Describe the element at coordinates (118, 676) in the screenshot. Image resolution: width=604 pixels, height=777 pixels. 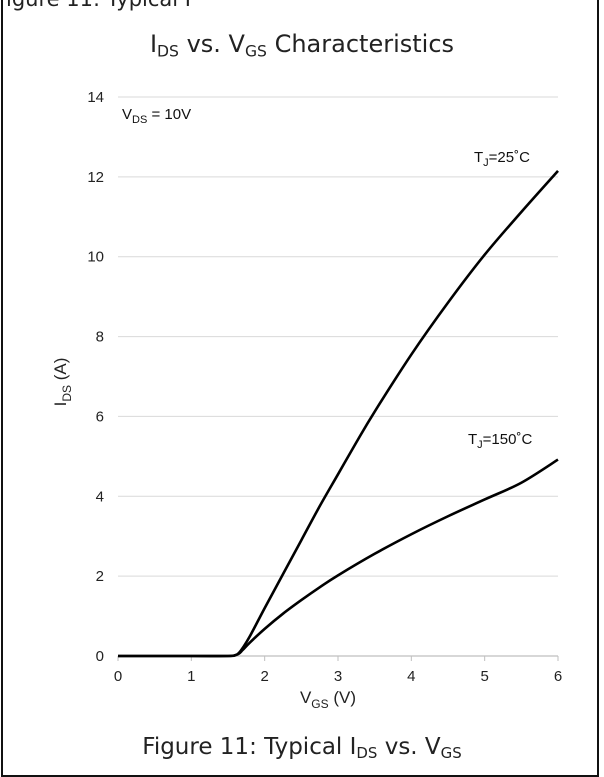
I see `x-tick-label: 0` at that location.